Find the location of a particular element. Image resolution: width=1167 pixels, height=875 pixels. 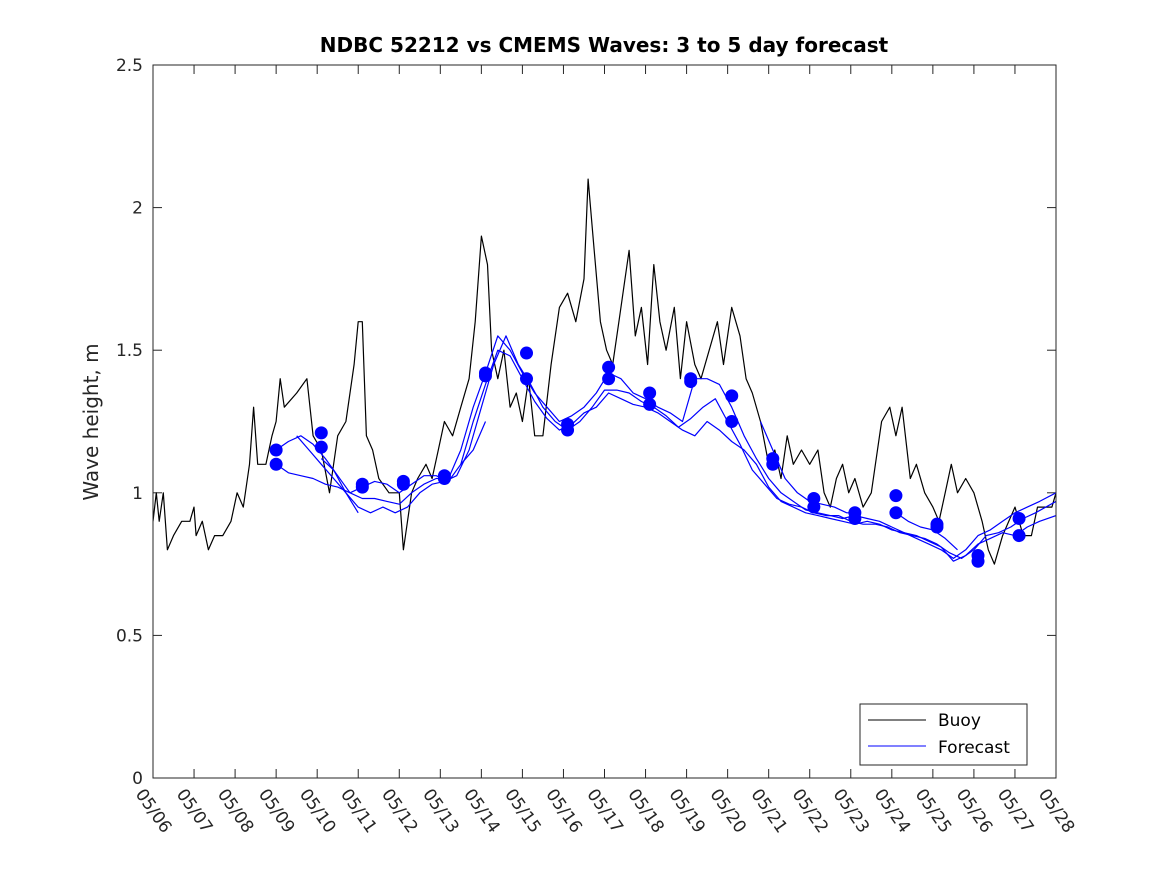

y-tick-label: 2.5 is located at coordinates (129, 66).